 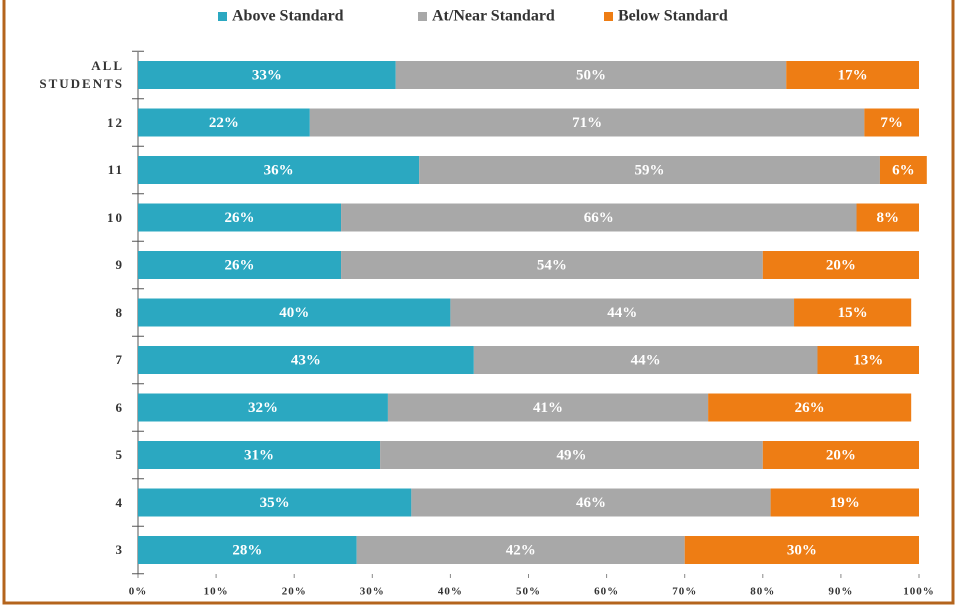 What do you see at coordinates (450, 592) in the screenshot?
I see `x-tick-label: 40%` at bounding box center [450, 592].